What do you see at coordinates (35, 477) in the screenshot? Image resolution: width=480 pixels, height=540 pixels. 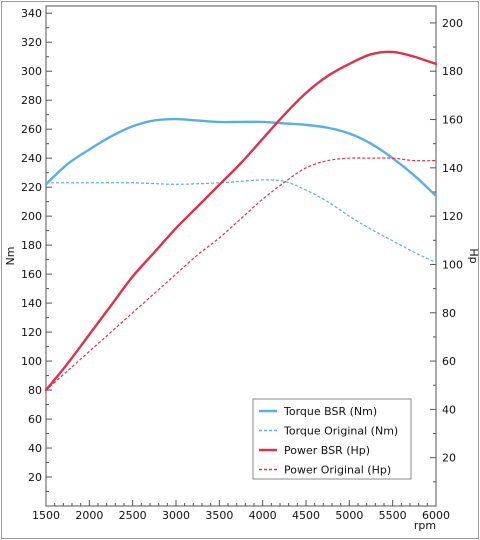 I see `left-tick-label: 20` at bounding box center [35, 477].